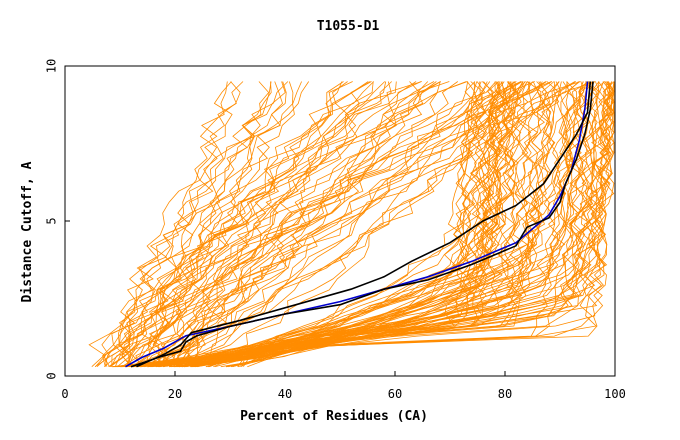  What do you see at coordinates (505, 394) in the screenshot?
I see `x-tick-label: 80` at bounding box center [505, 394].